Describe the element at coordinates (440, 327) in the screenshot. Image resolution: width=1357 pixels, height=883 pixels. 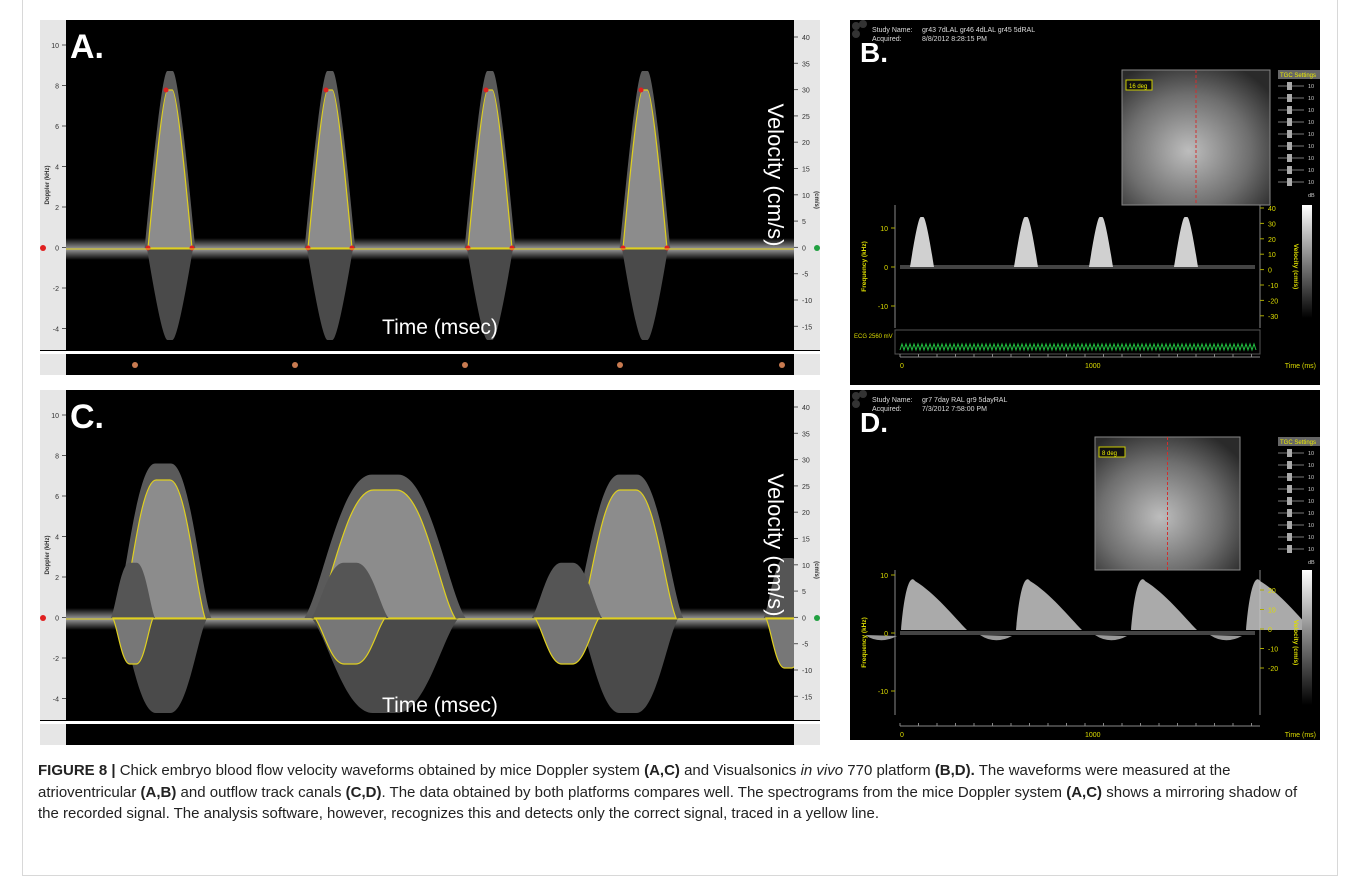
I see `time-label: Time (msec)` at that location.